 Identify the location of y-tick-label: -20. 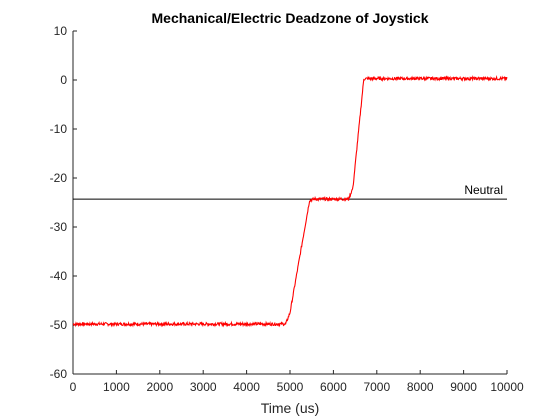
(59, 178).